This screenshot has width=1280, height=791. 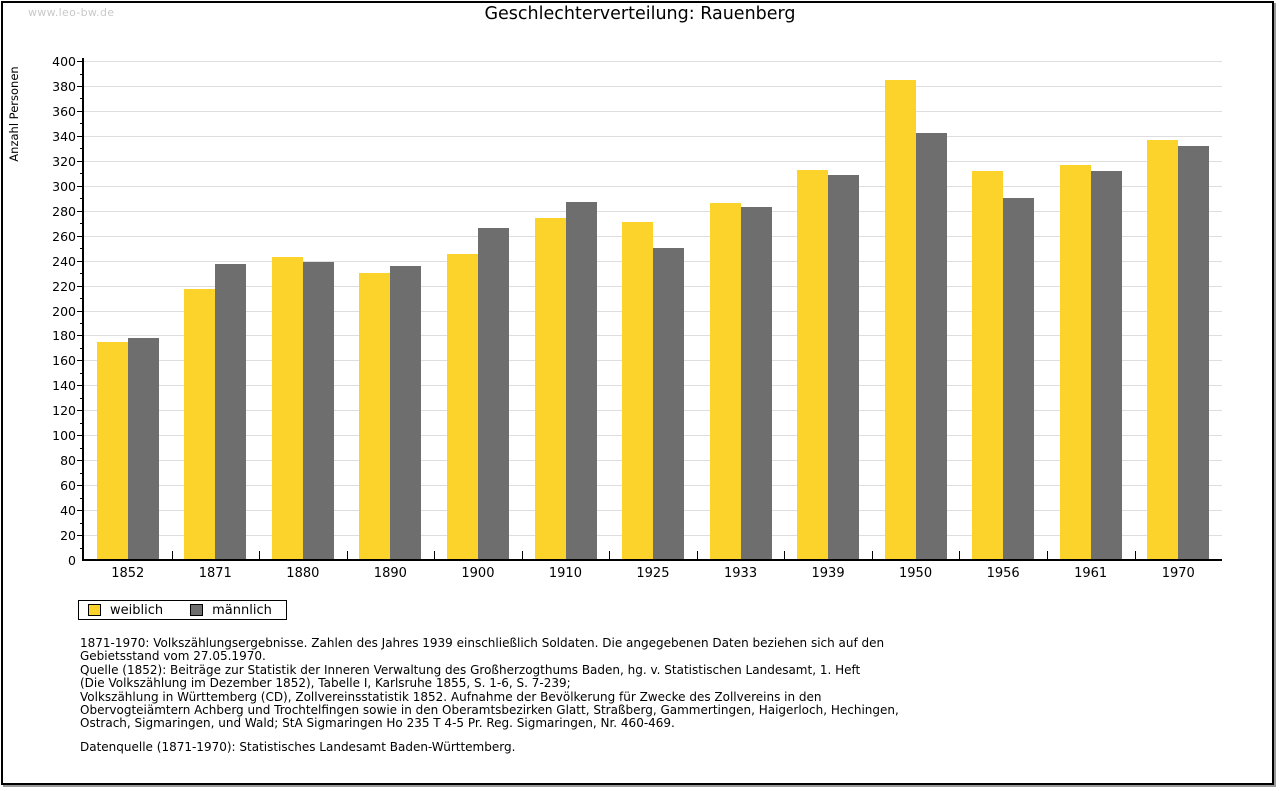 What do you see at coordinates (71, 12) in the screenshot?
I see `watermark: www.leo-bw.de` at bounding box center [71, 12].